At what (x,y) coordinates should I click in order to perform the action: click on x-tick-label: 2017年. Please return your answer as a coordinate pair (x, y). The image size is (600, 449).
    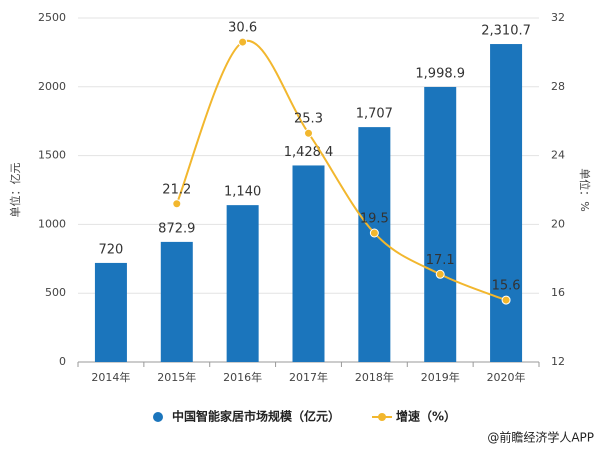
    Looking at the image, I should click on (308, 377).